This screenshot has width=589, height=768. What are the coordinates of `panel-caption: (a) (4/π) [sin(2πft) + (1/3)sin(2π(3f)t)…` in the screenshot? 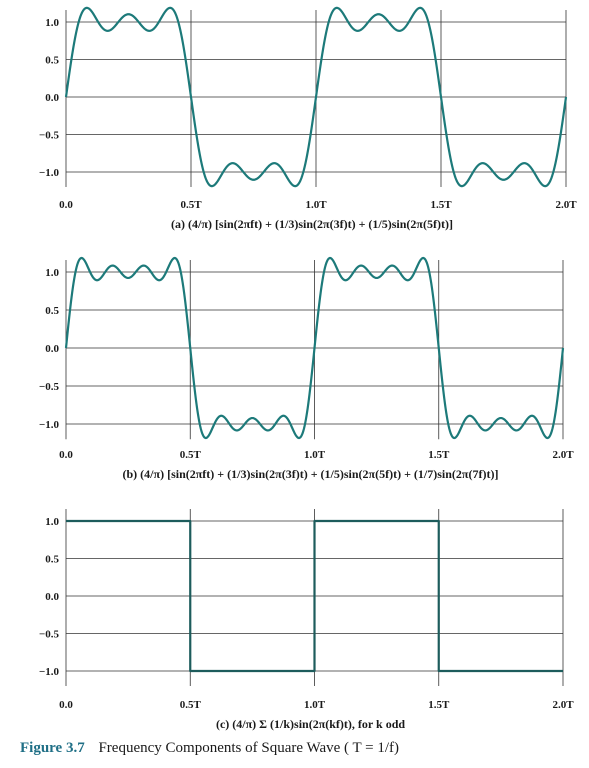 It's located at (312, 224).